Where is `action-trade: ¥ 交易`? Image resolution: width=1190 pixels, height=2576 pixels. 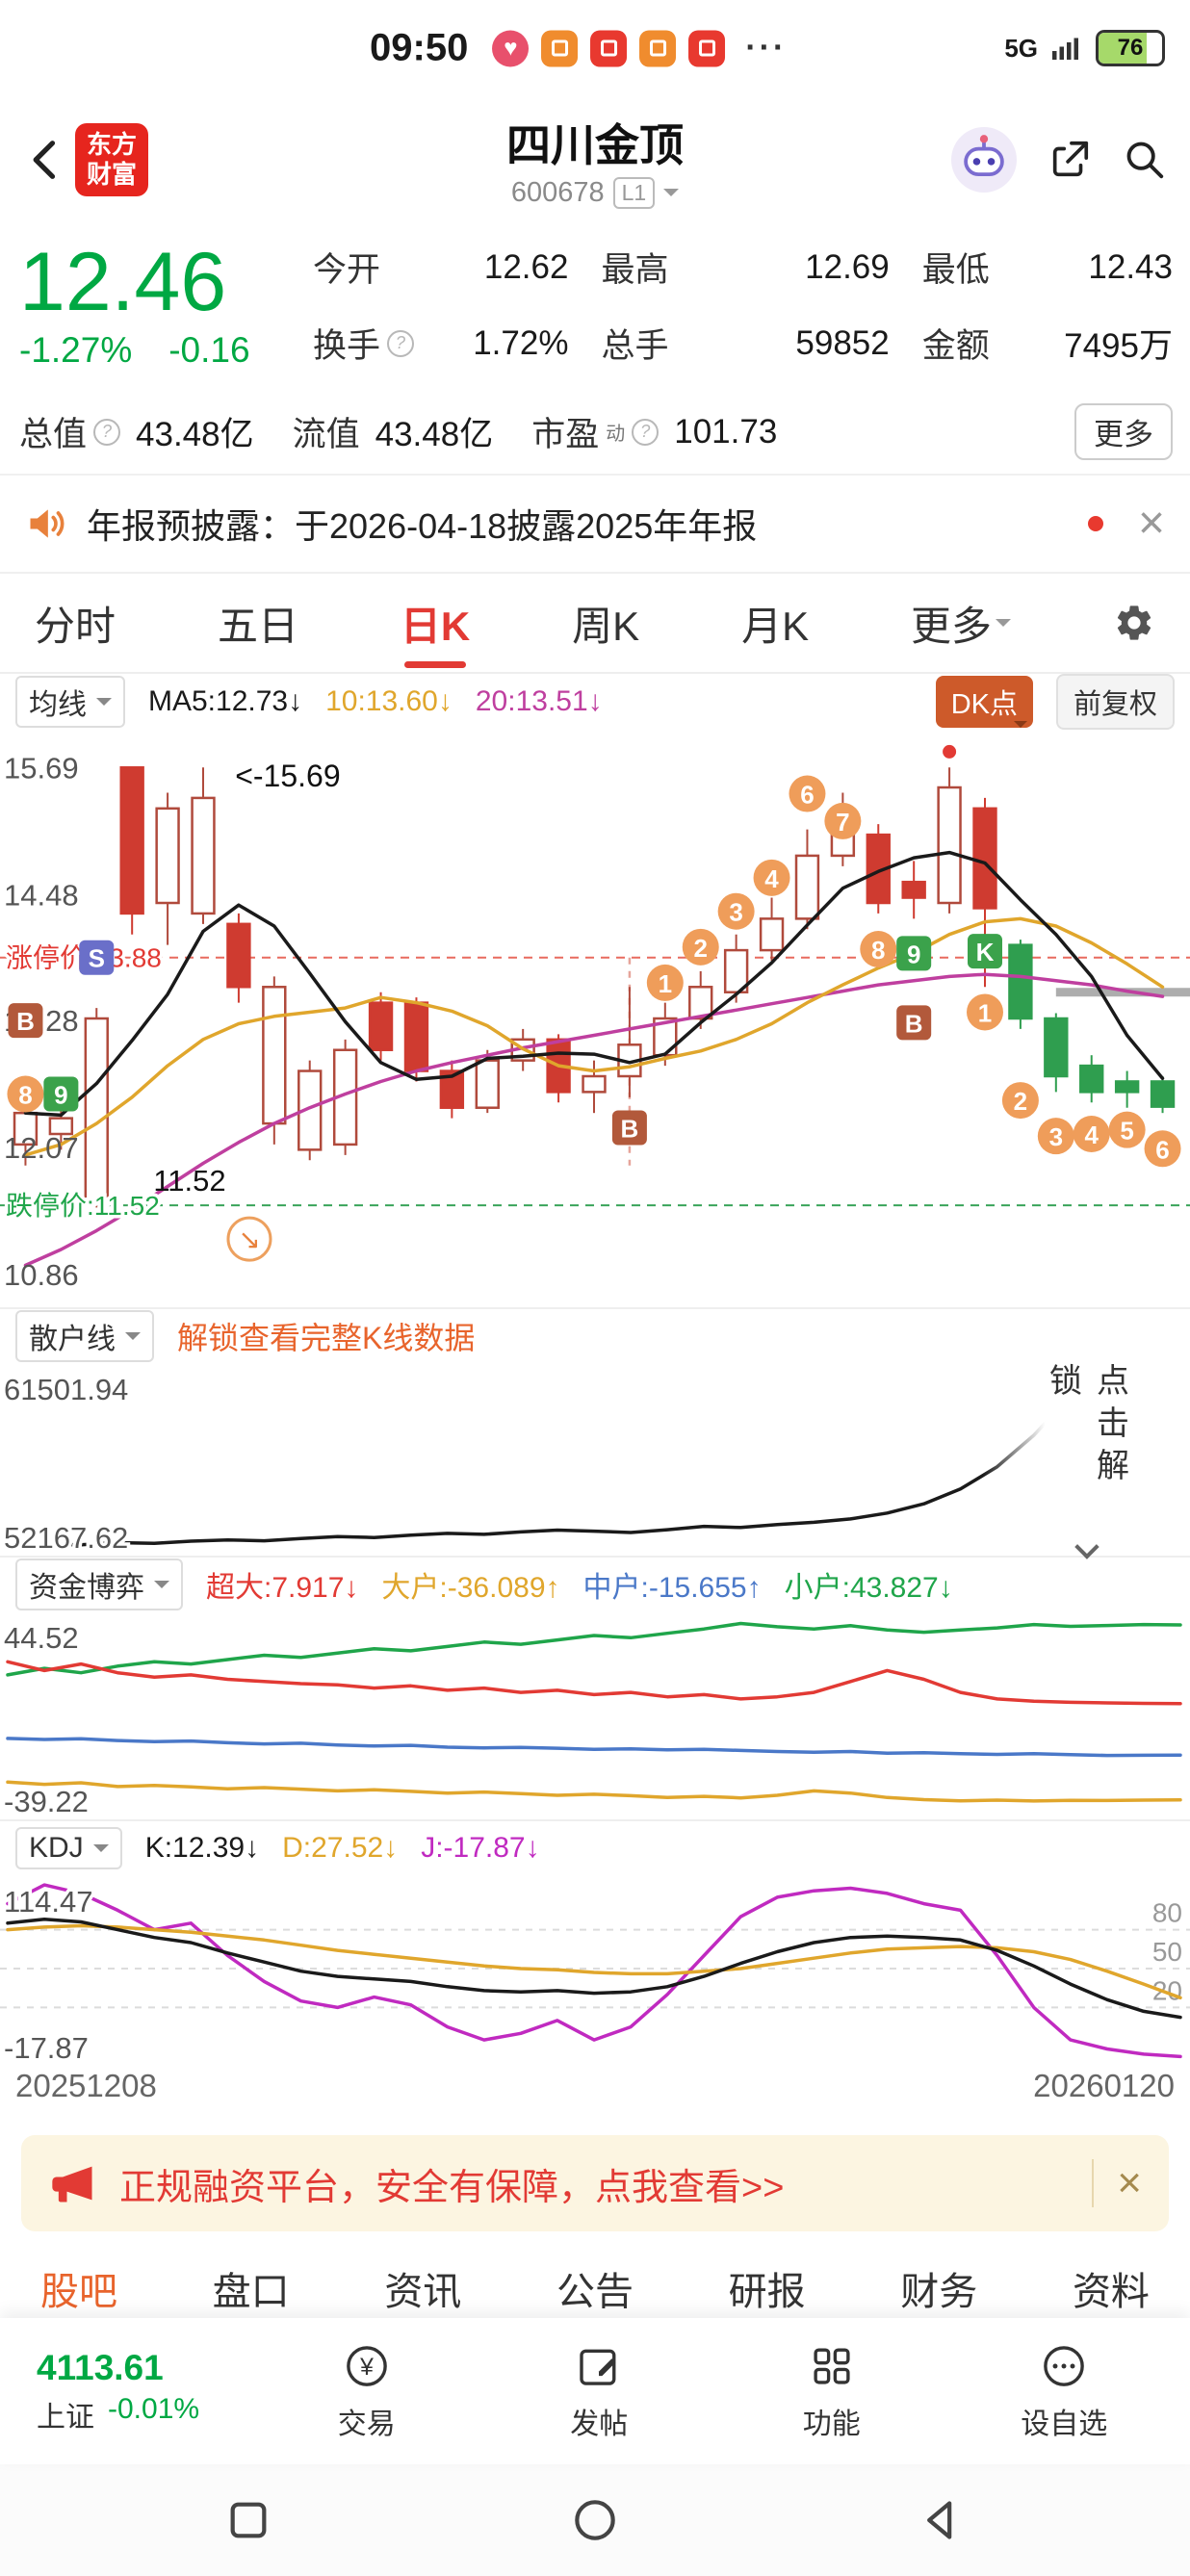
action-trade: ¥ 交易 is located at coordinates (367, 2391).